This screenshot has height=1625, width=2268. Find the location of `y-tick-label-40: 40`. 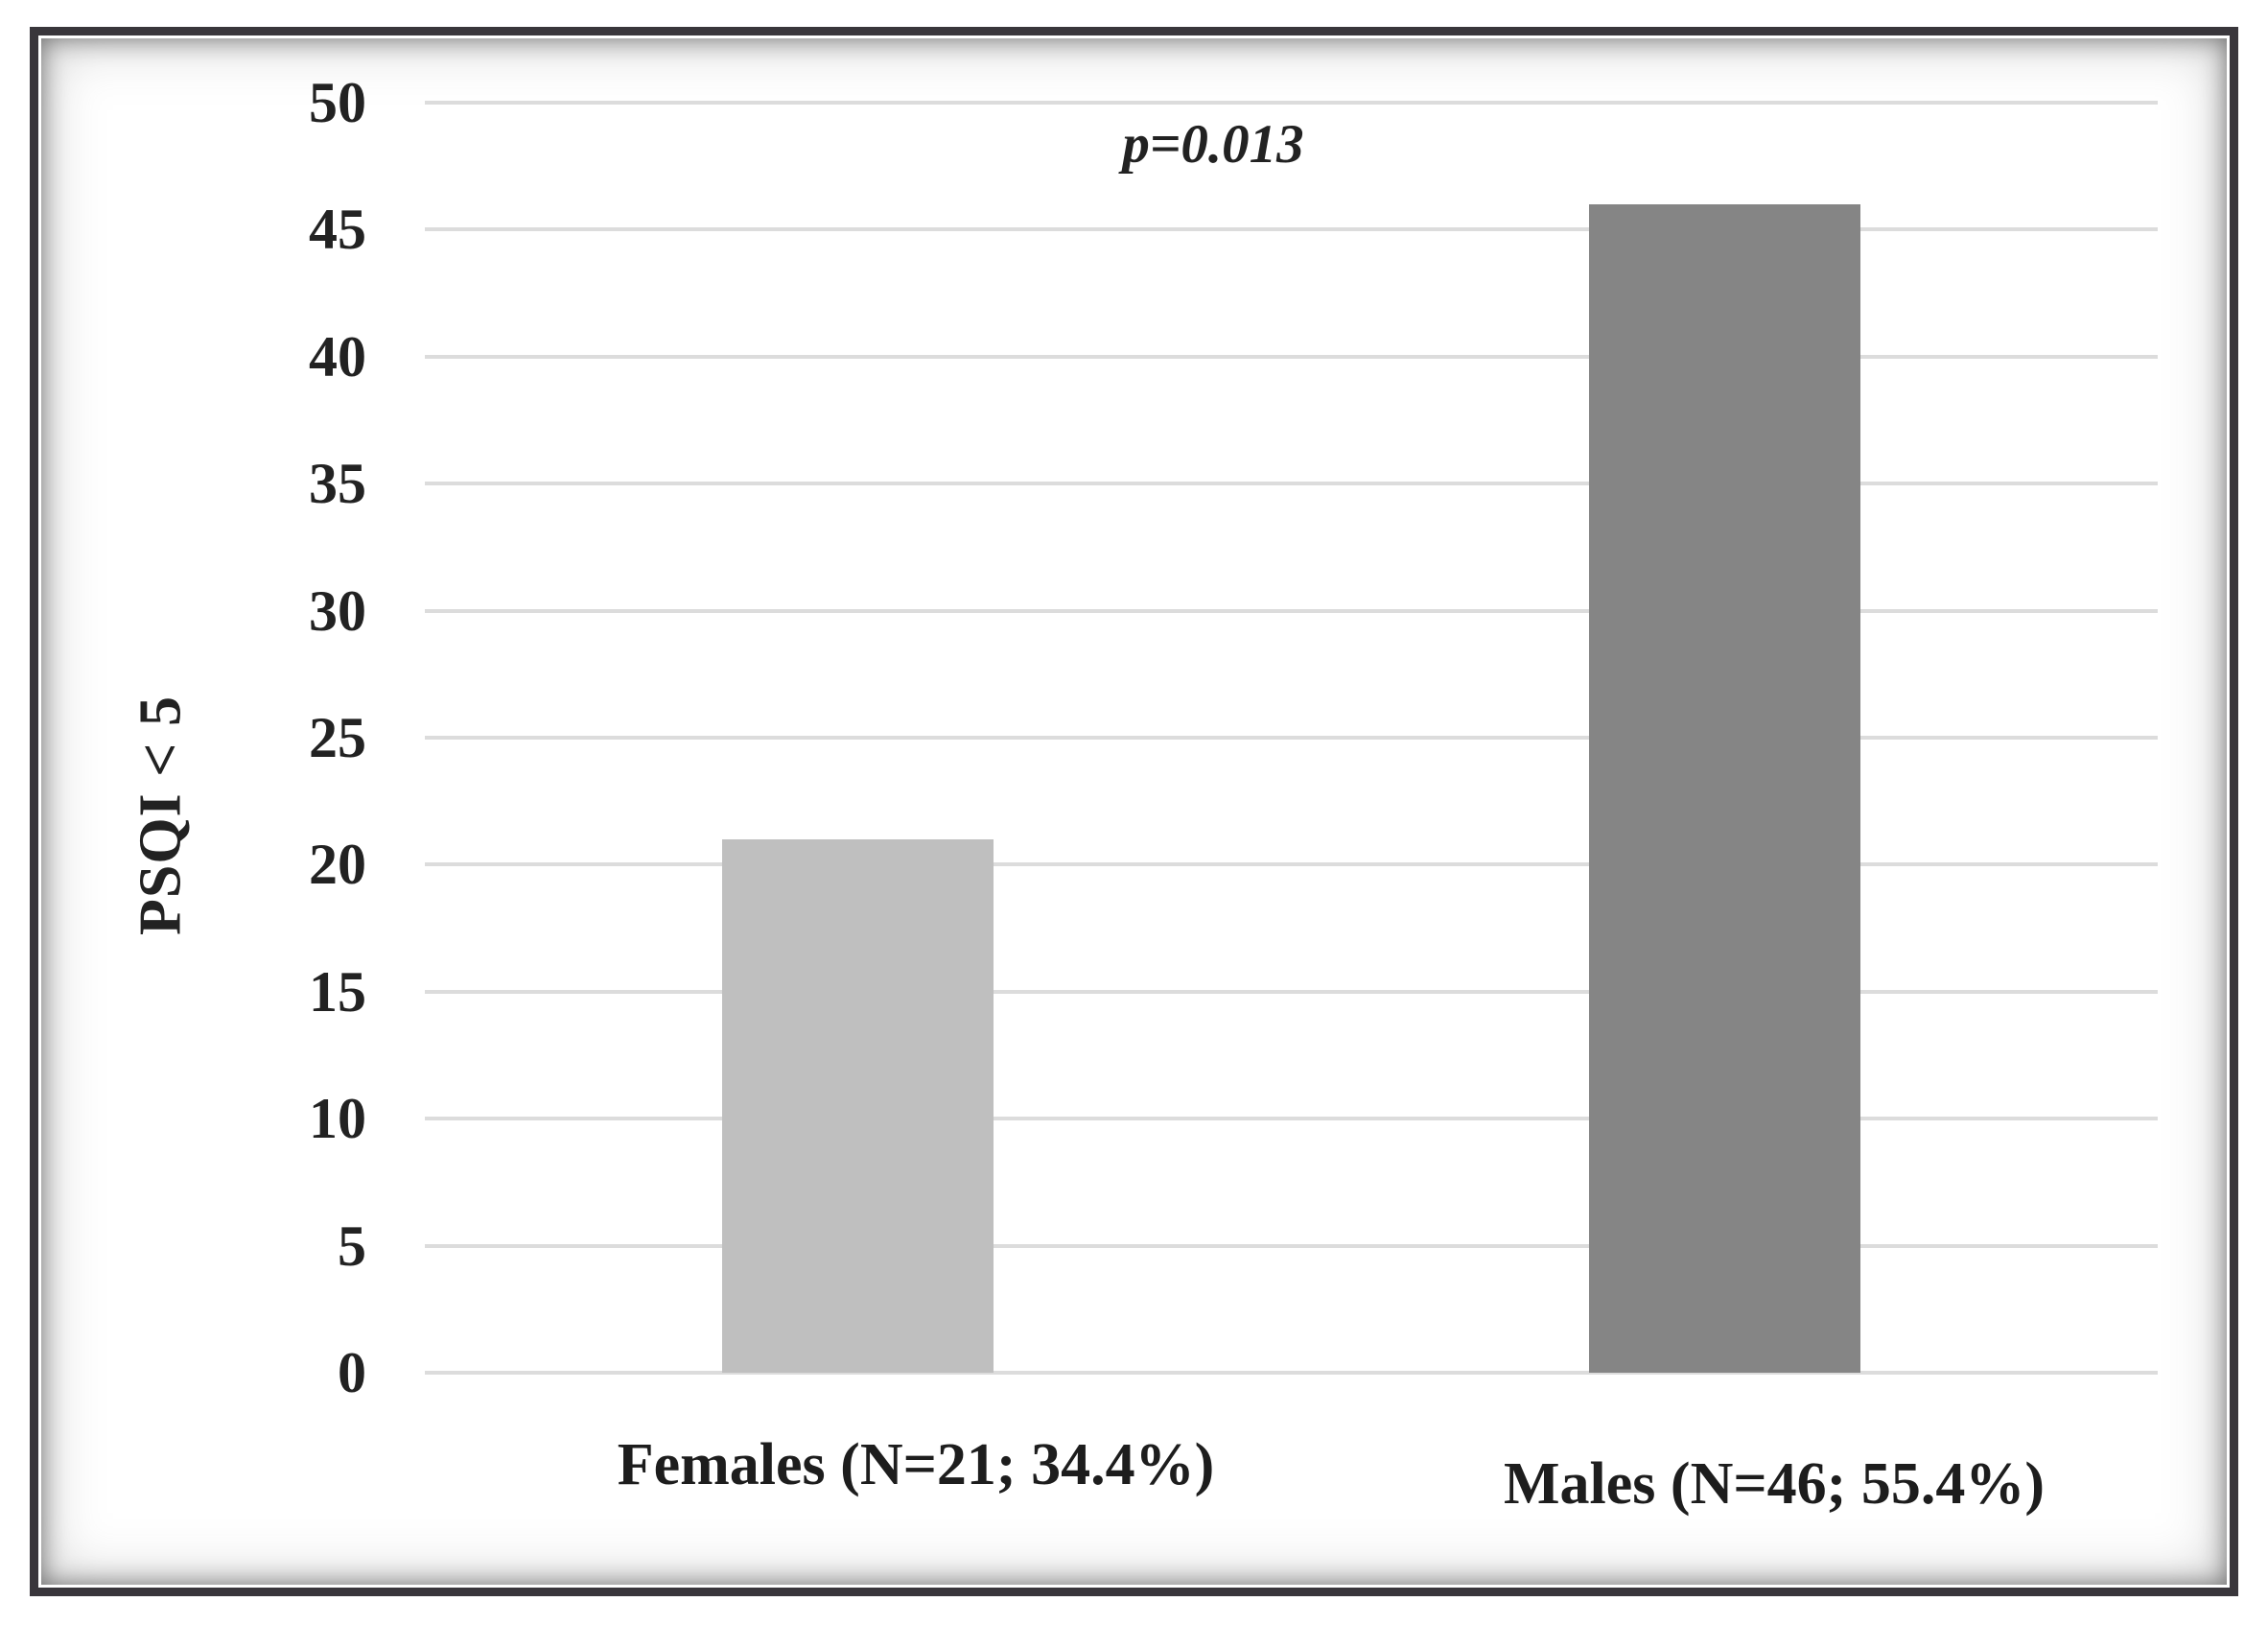

y-tick-label-40: 40 is located at coordinates (338, 356).